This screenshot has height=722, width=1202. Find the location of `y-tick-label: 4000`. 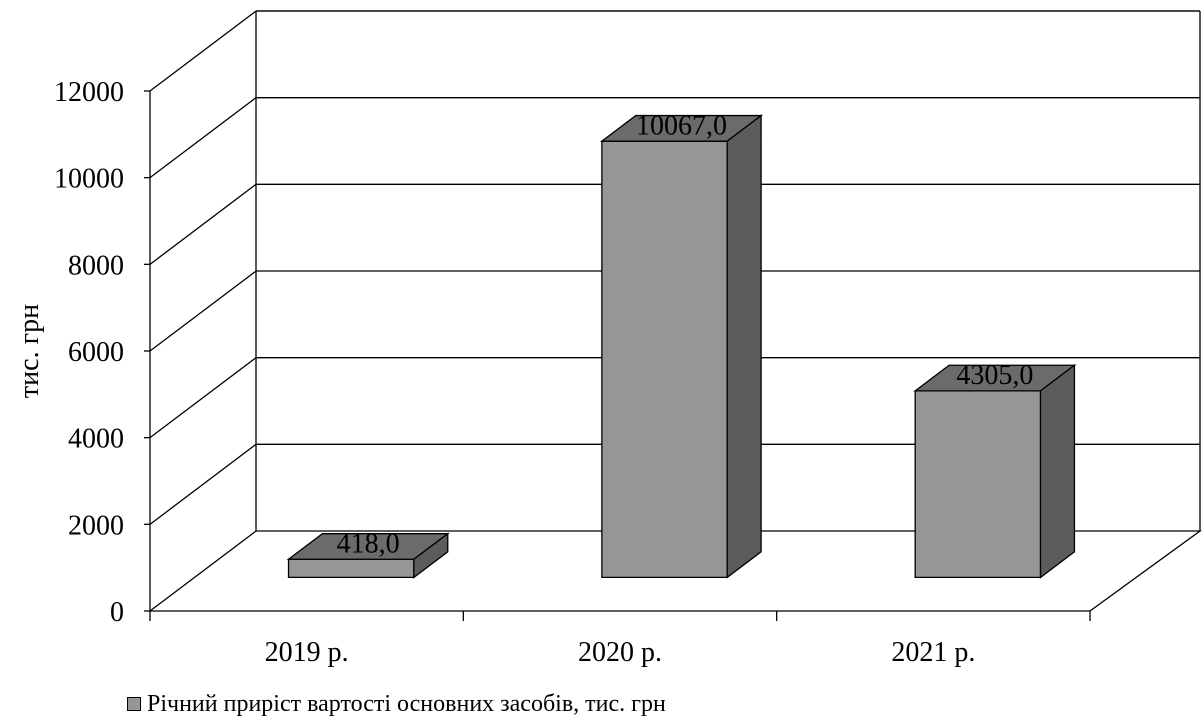

y-tick-label: 4000 is located at coordinates (96, 439).